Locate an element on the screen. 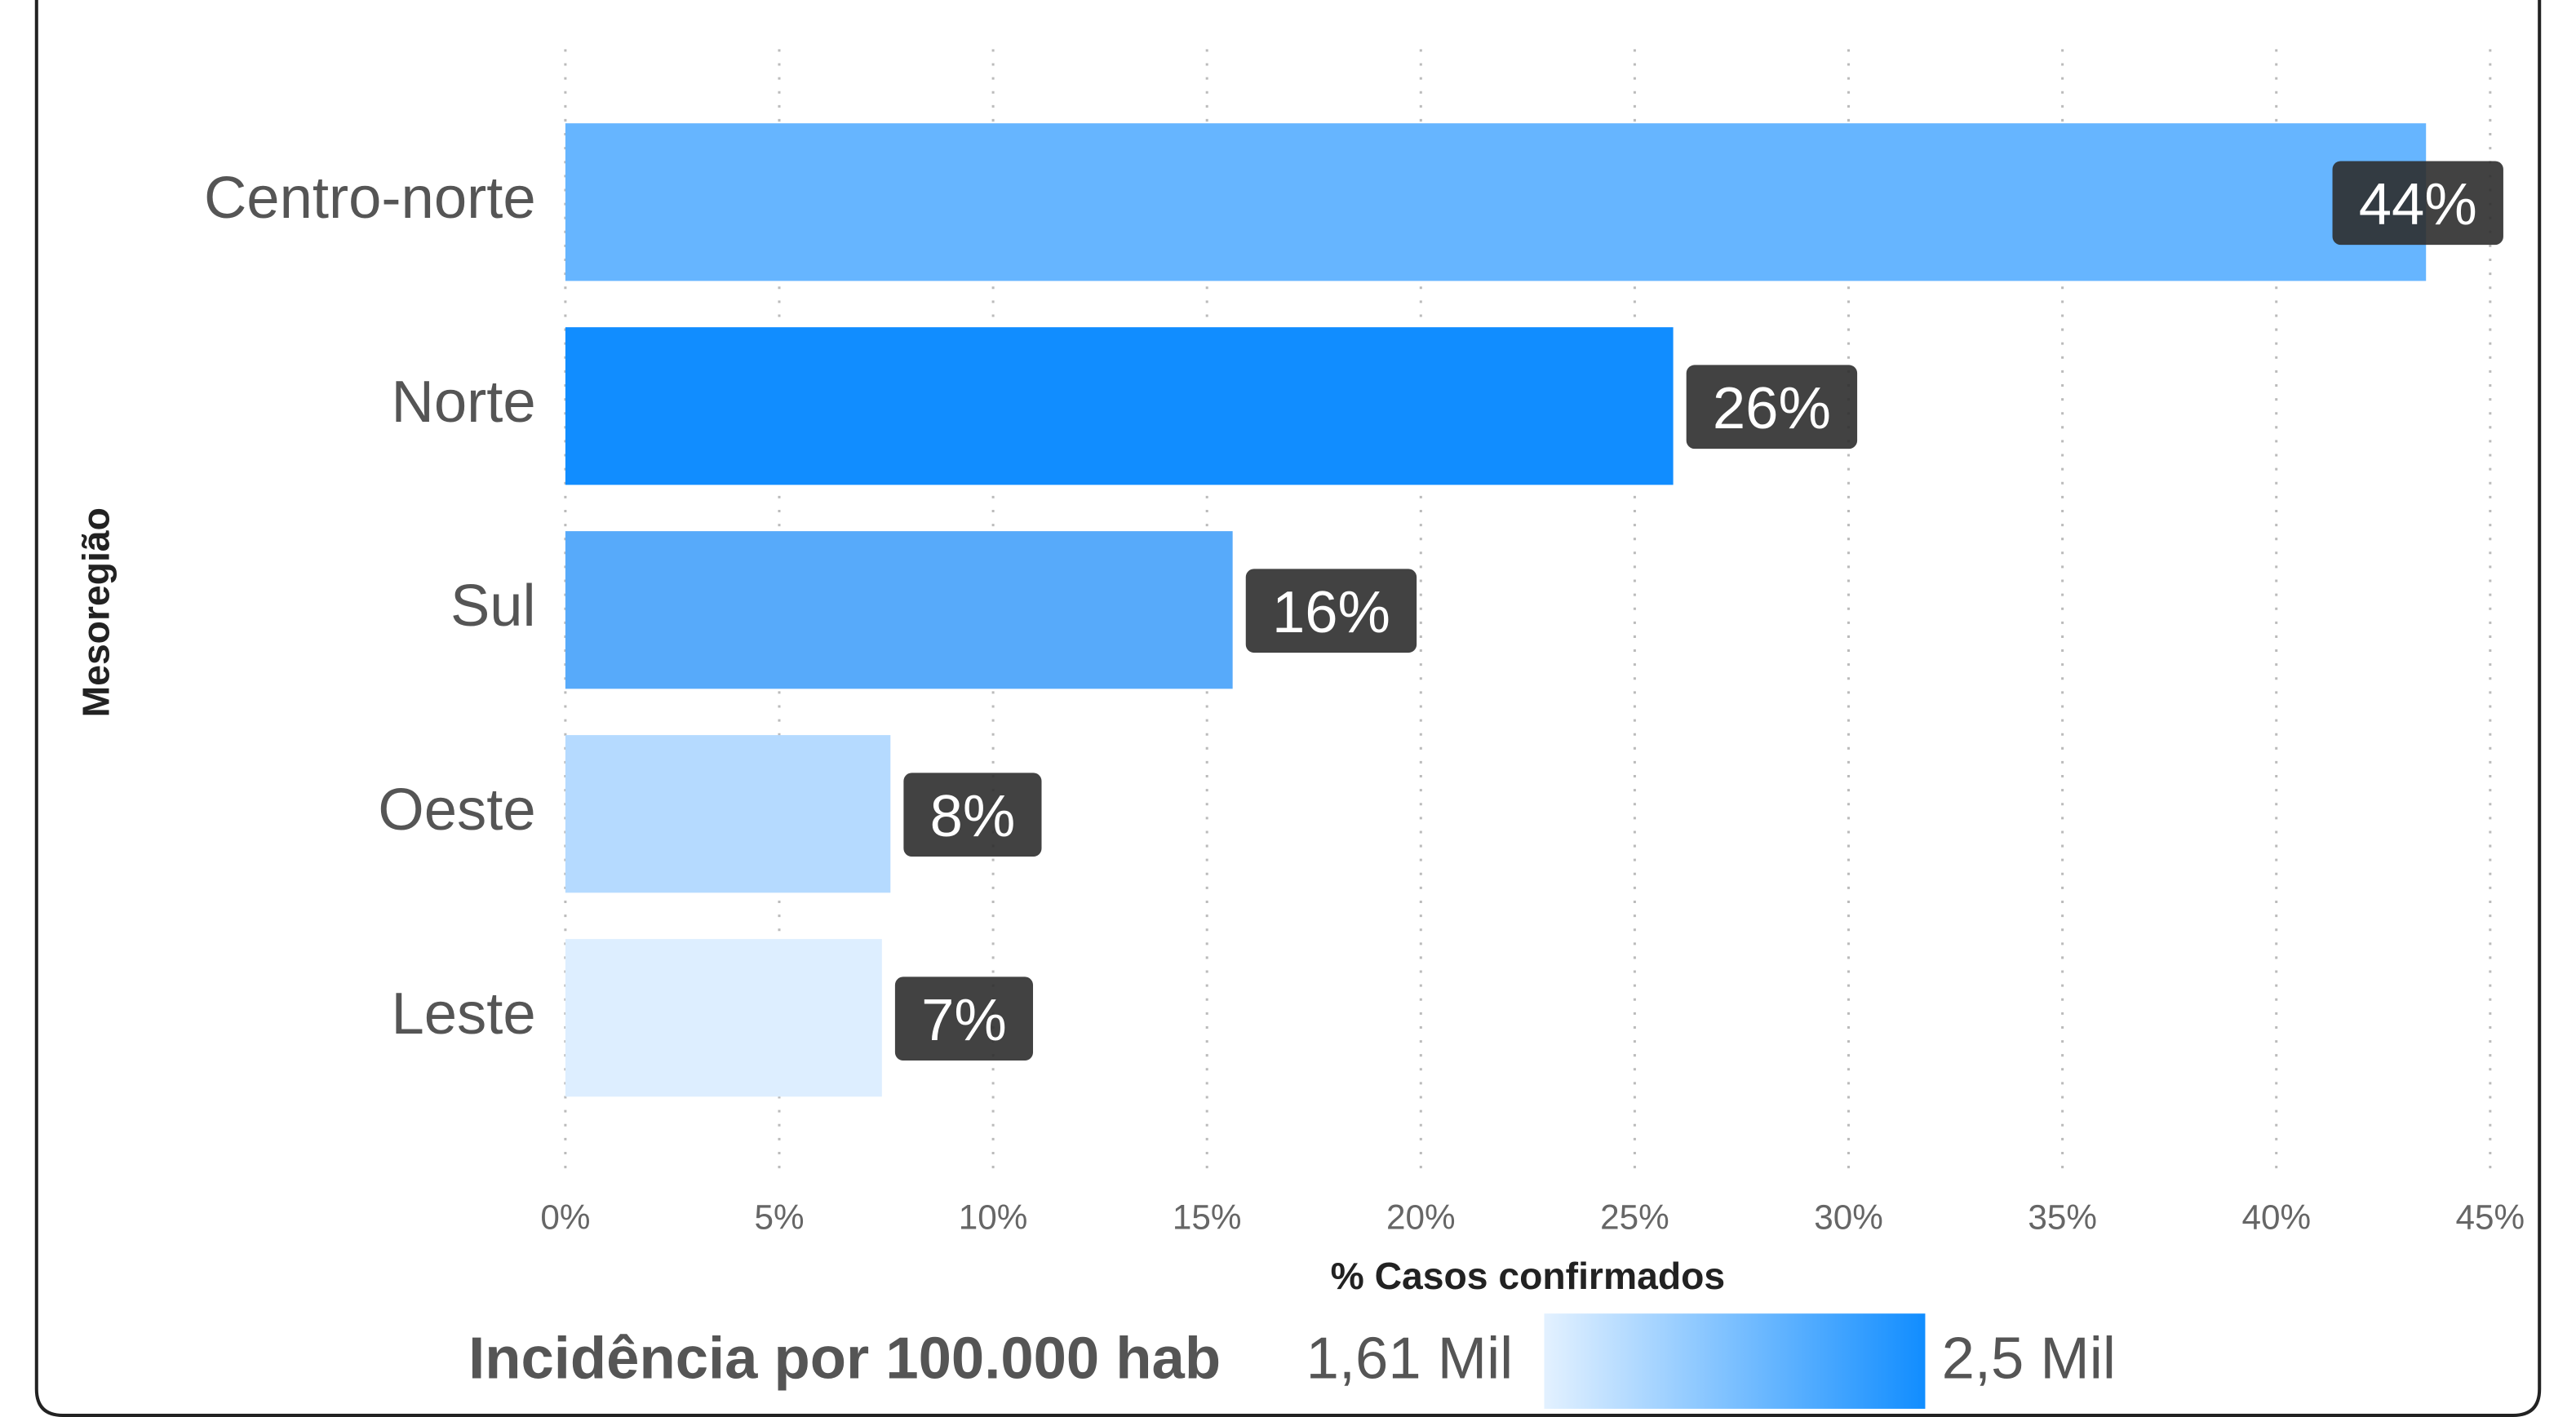  x-tick-label: 30% is located at coordinates (1848, 1217).